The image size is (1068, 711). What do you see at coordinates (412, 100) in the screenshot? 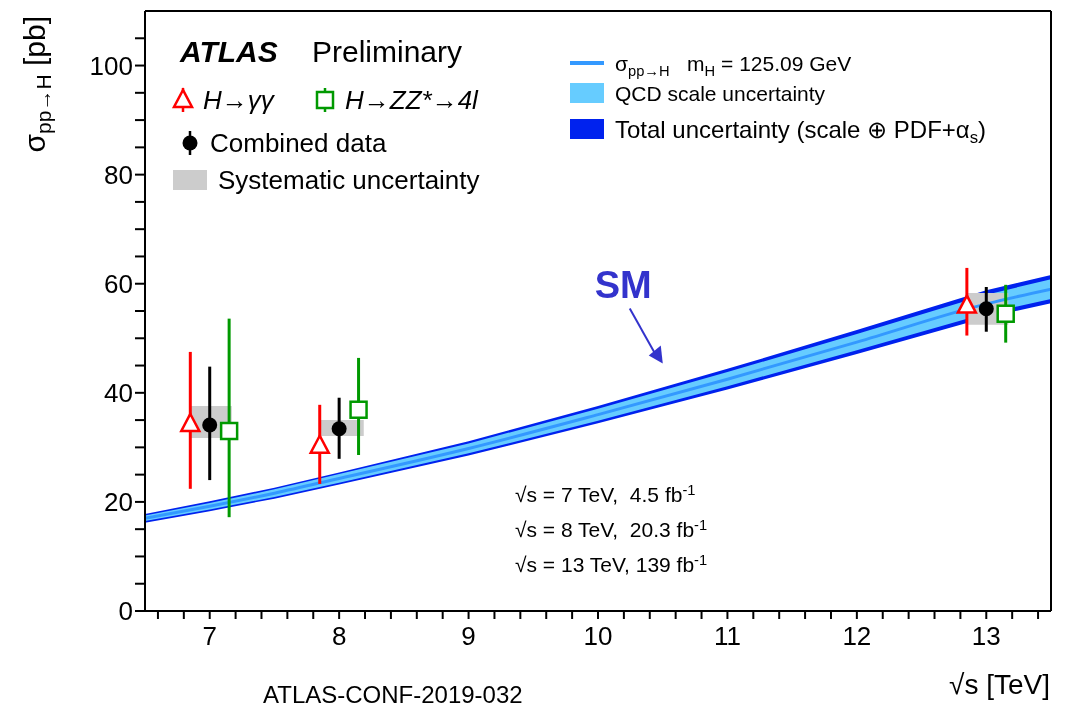
I see `legend-label: H→ZZ*→4l` at bounding box center [412, 100].